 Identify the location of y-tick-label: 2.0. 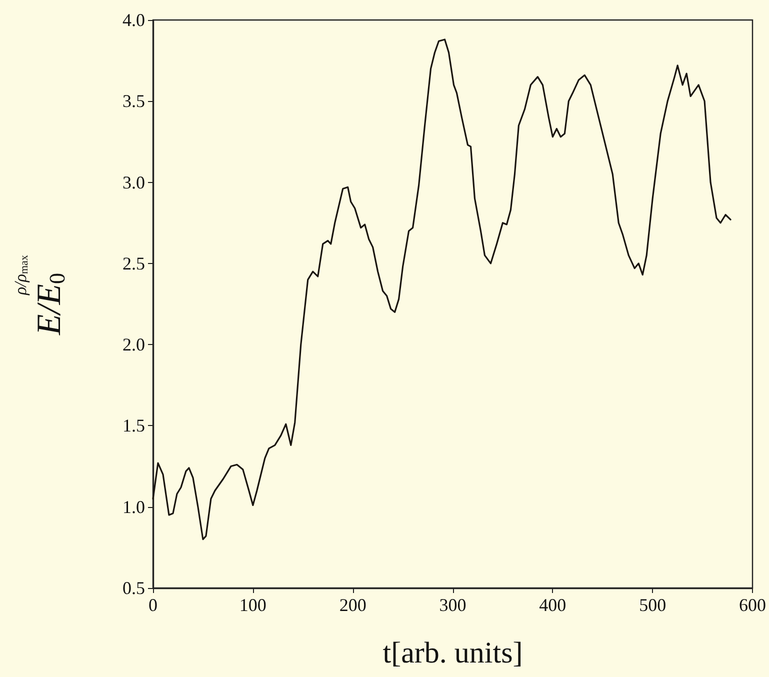
(133, 344).